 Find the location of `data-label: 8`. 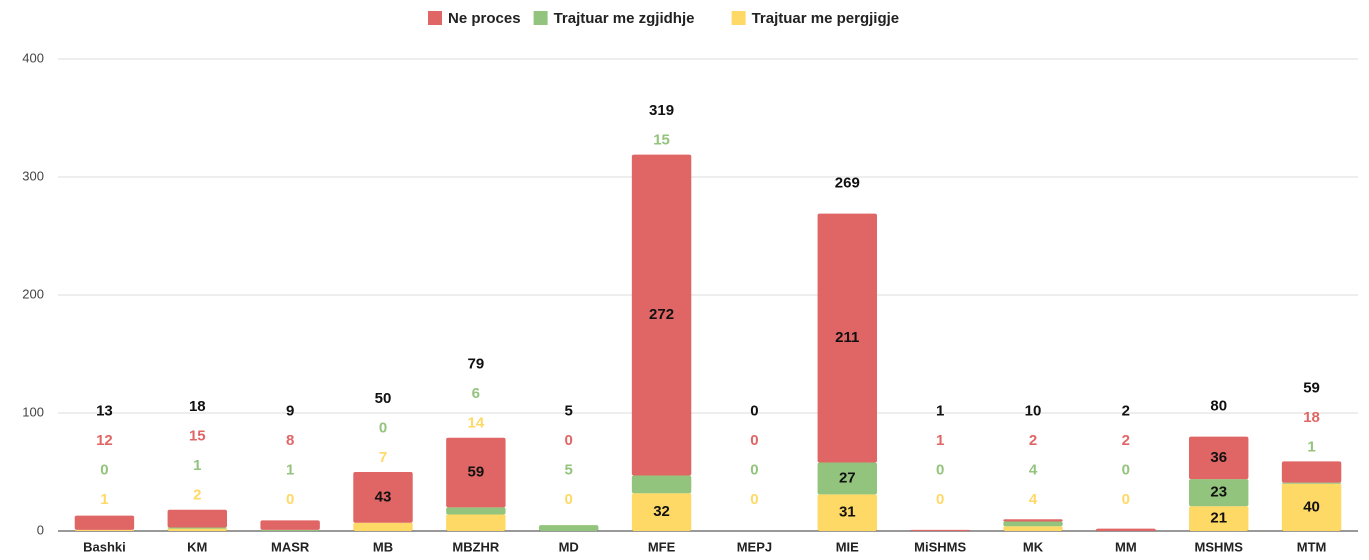

data-label: 8 is located at coordinates (290, 440).